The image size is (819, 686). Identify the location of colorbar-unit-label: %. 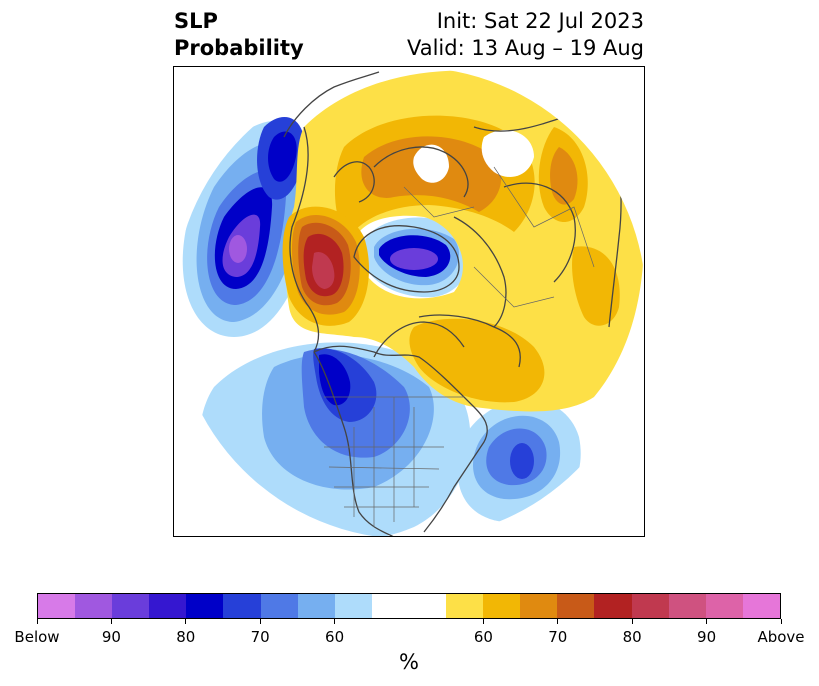
(409, 662).